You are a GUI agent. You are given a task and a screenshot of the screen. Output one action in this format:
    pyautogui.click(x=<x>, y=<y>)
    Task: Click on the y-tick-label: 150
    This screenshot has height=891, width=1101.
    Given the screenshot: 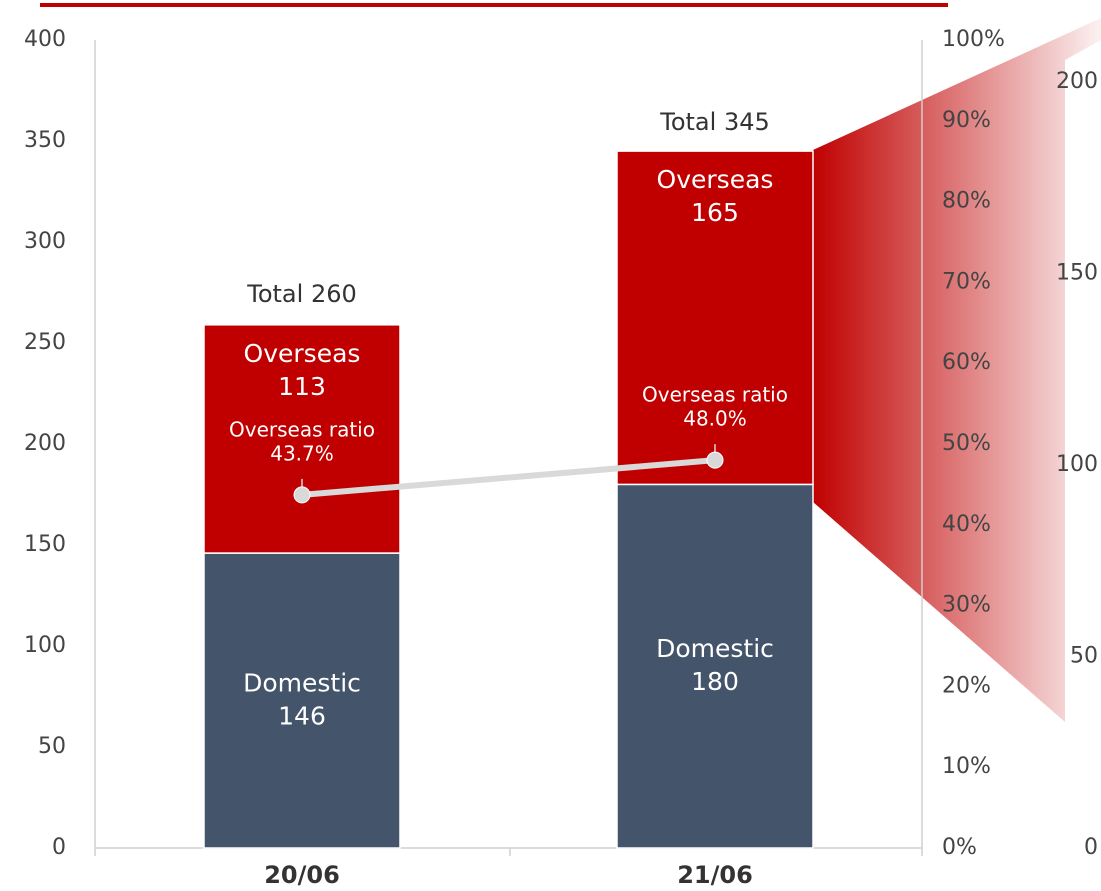 What is the action you would take?
    pyautogui.click(x=45, y=544)
    